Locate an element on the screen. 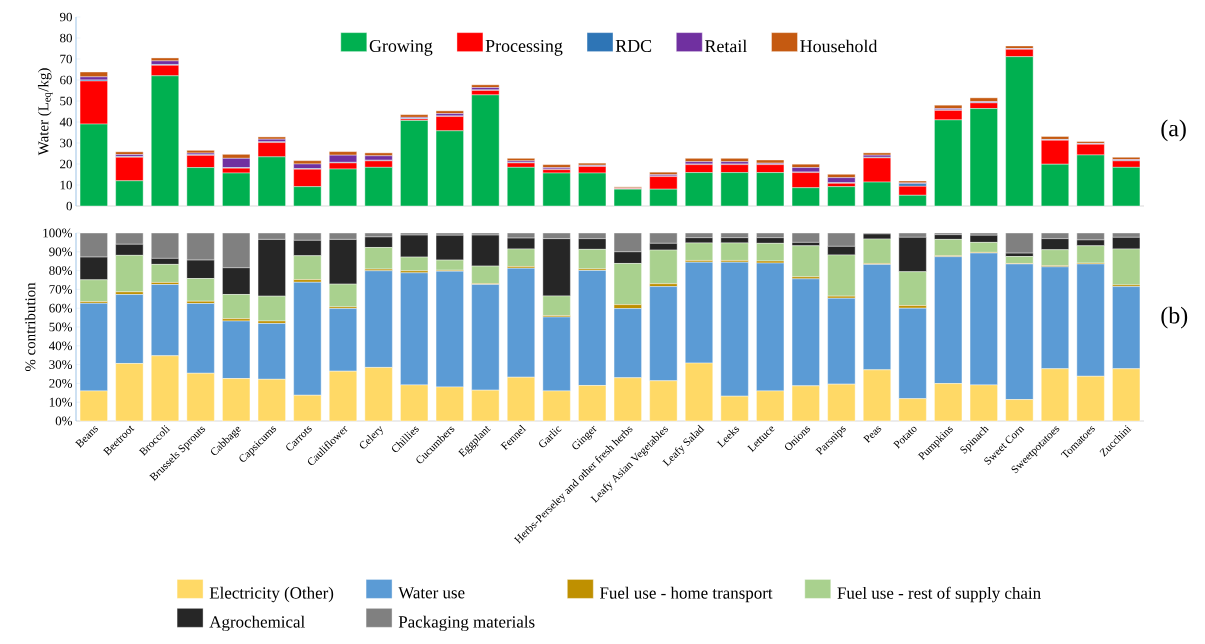  y-tick-label: 80% is located at coordinates (61, 270).